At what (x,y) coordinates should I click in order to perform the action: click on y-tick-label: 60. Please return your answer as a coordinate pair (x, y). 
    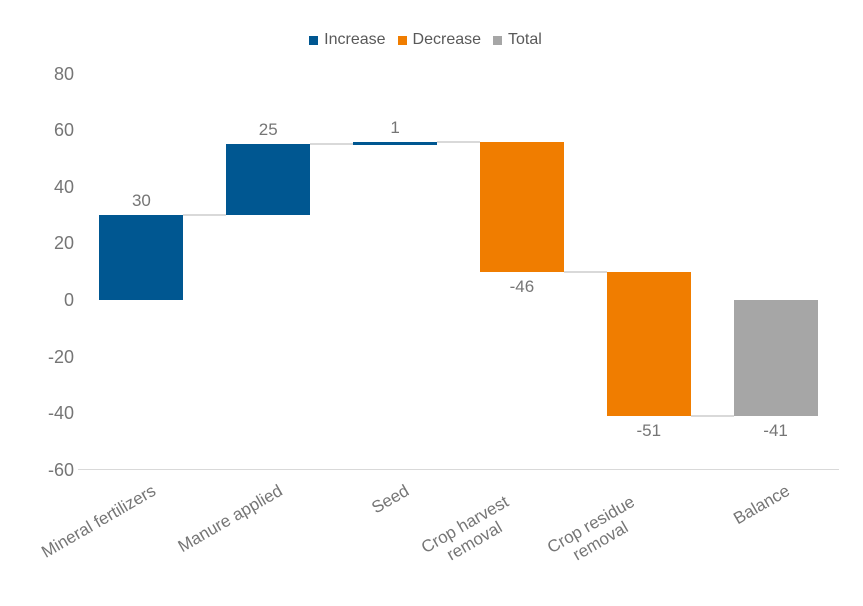
    Looking at the image, I should click on (63, 130).